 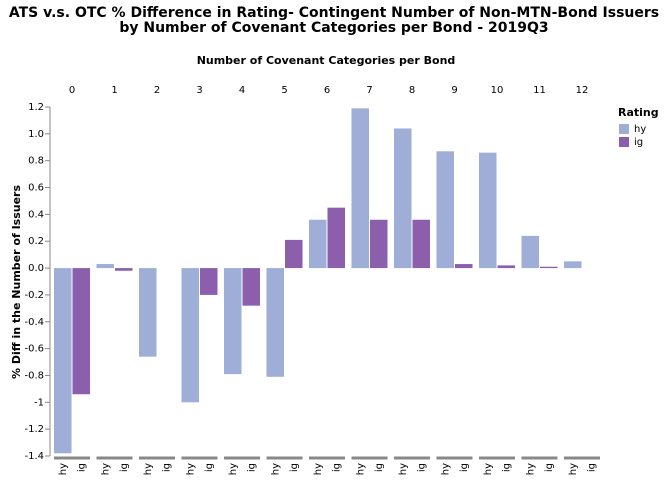 I want to click on y-tick-label: -1.2, so click(x=34, y=429).